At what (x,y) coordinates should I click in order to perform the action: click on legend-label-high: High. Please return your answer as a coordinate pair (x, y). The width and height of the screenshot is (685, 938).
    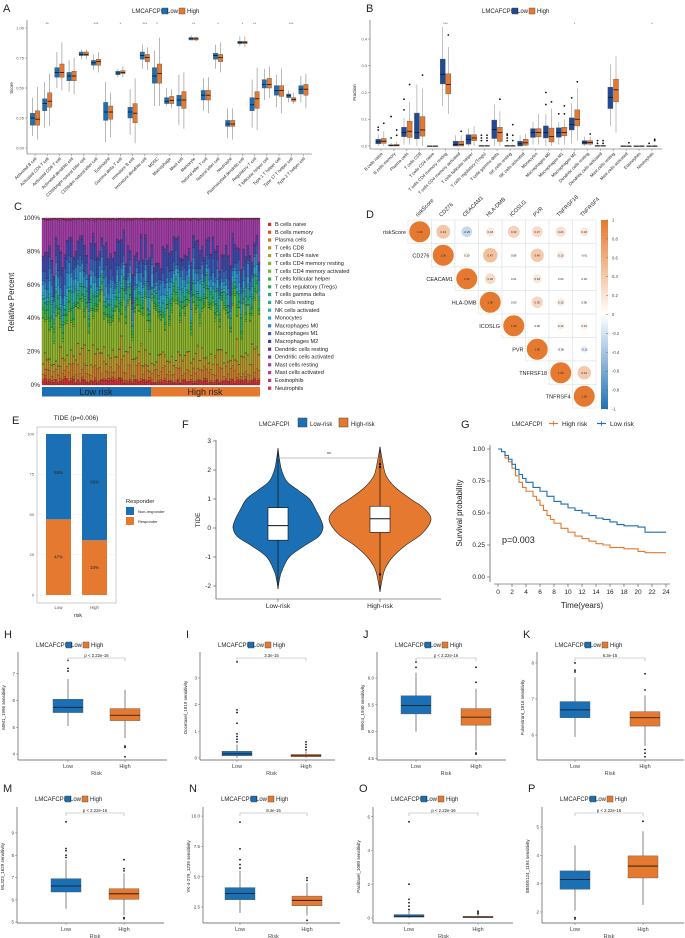
    Looking at the image, I should click on (282, 800).